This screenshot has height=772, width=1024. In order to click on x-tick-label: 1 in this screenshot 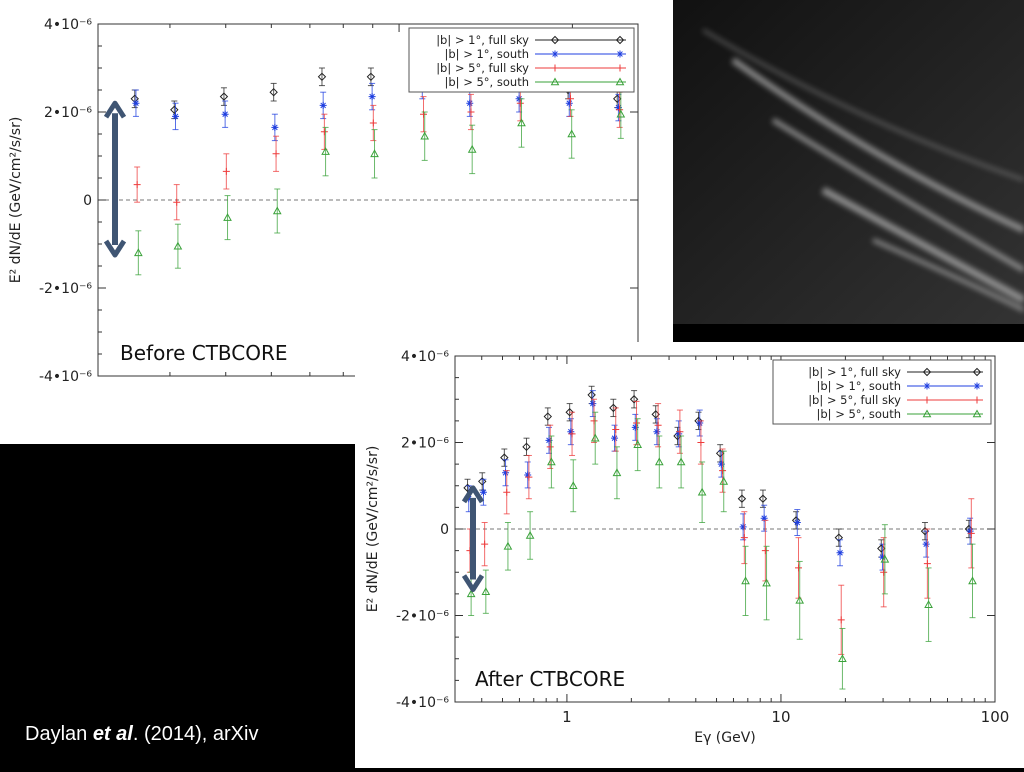, I will do `click(567, 717)`.